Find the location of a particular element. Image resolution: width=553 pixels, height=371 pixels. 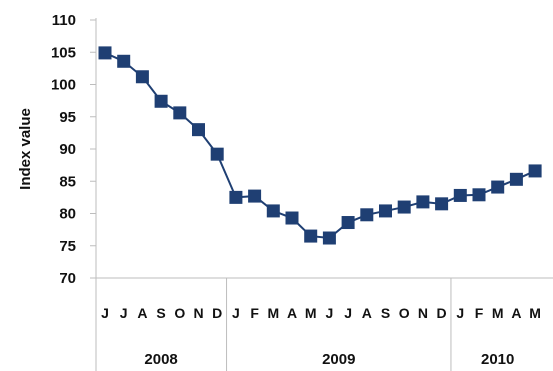

y-tick-label: 80 is located at coordinates (67, 214).